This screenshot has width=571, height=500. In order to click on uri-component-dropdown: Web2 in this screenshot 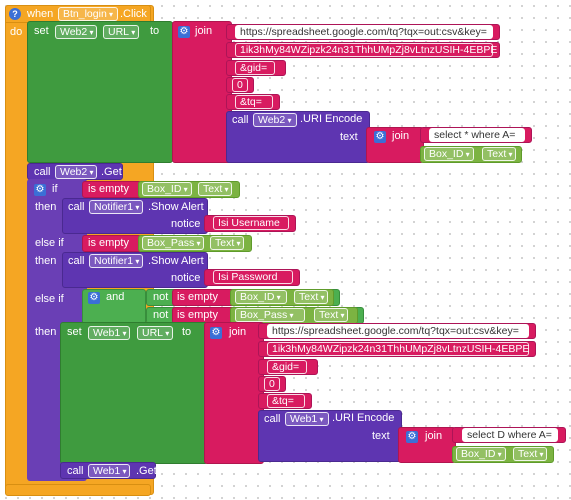, I will do `click(275, 120)`.